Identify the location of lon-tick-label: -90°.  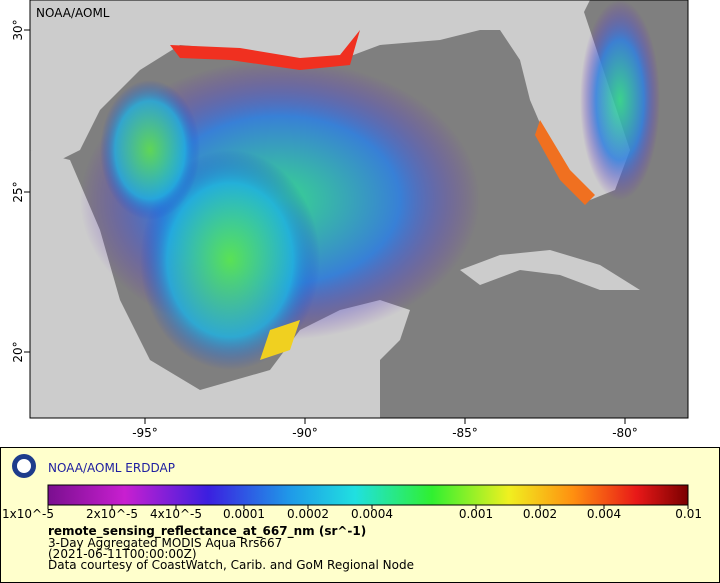
(305, 433).